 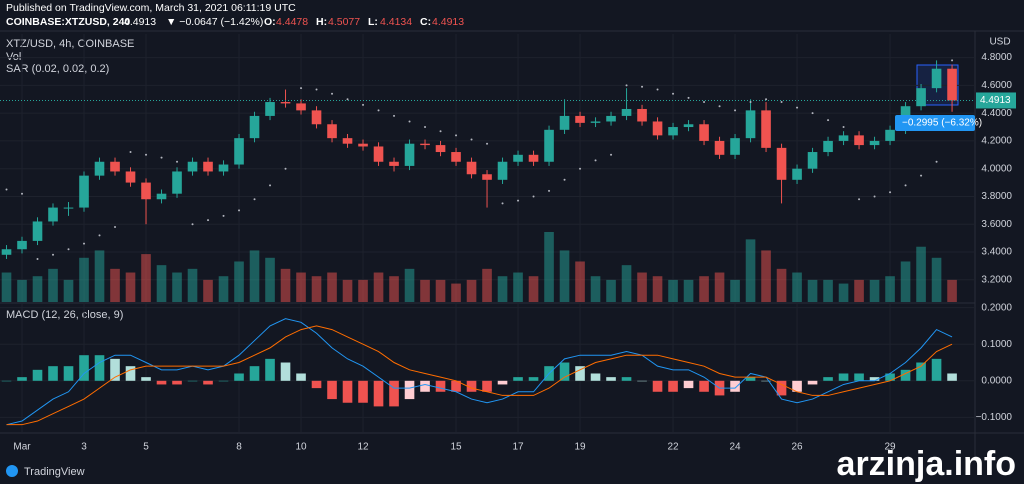 What do you see at coordinates (373, 22) in the screenshot?
I see `ohlc-label: L:` at bounding box center [373, 22].